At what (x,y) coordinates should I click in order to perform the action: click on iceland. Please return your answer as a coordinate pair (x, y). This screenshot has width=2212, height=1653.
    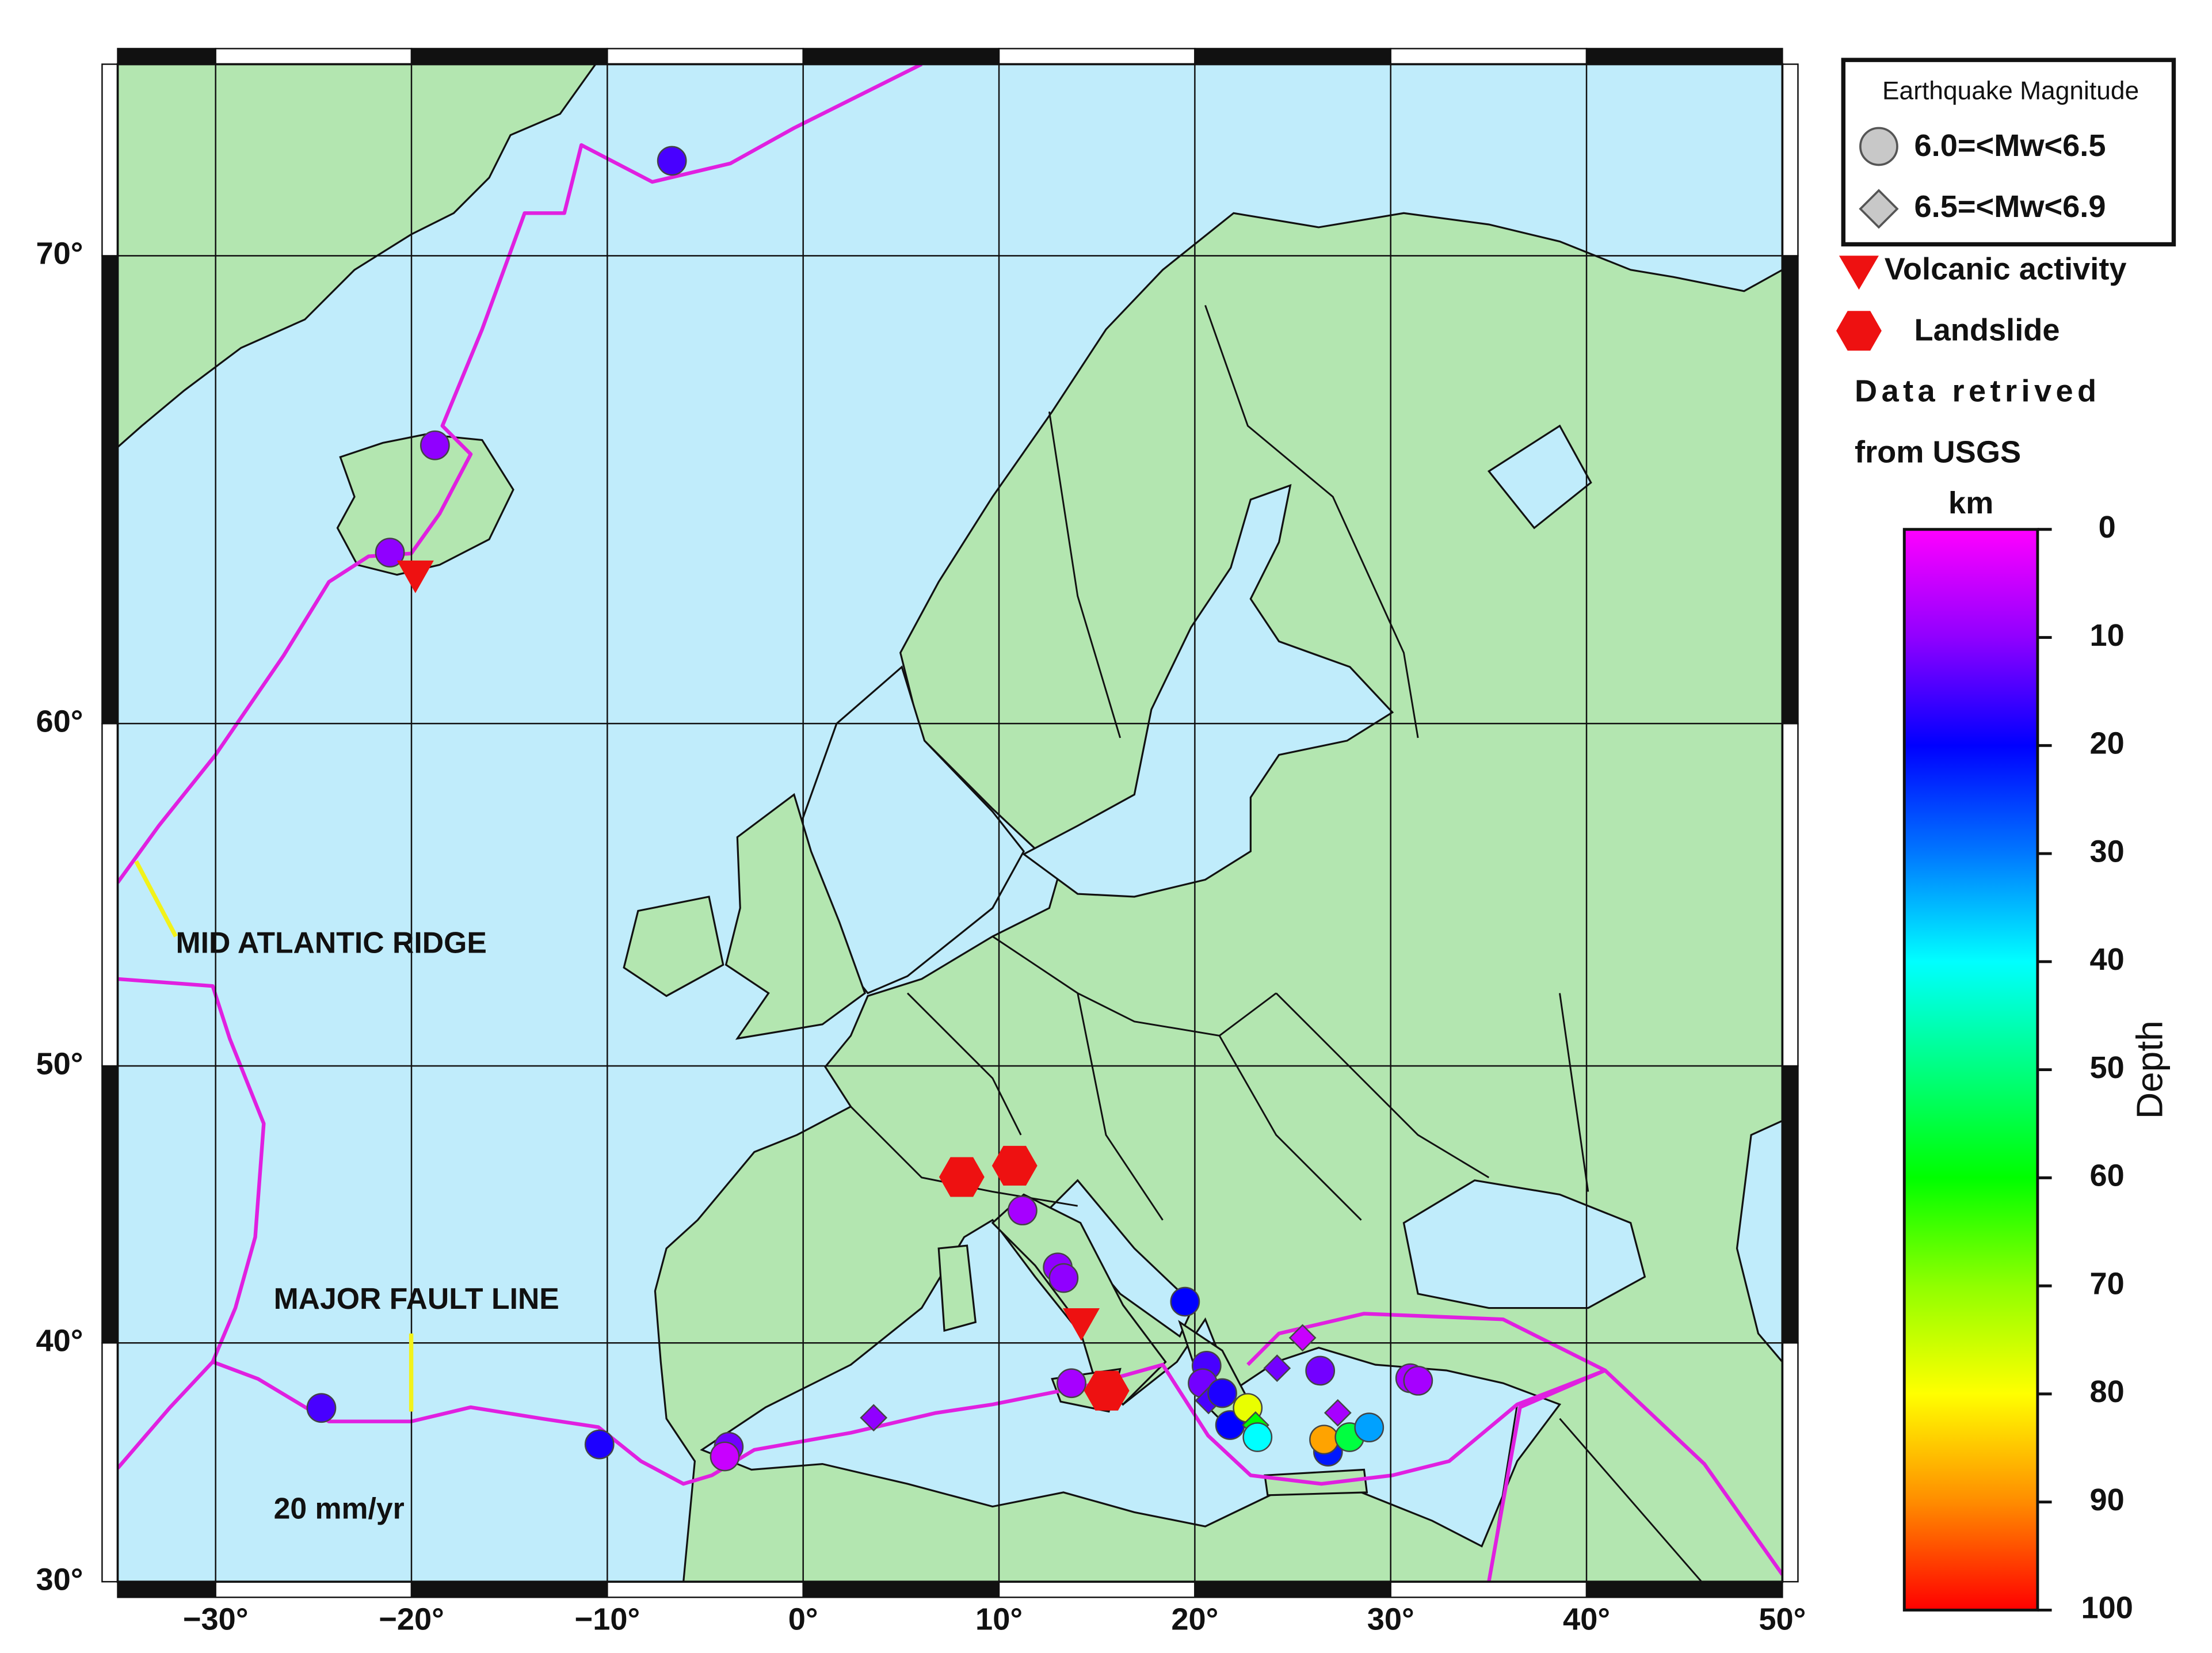
    Looking at the image, I should click on (425, 504).